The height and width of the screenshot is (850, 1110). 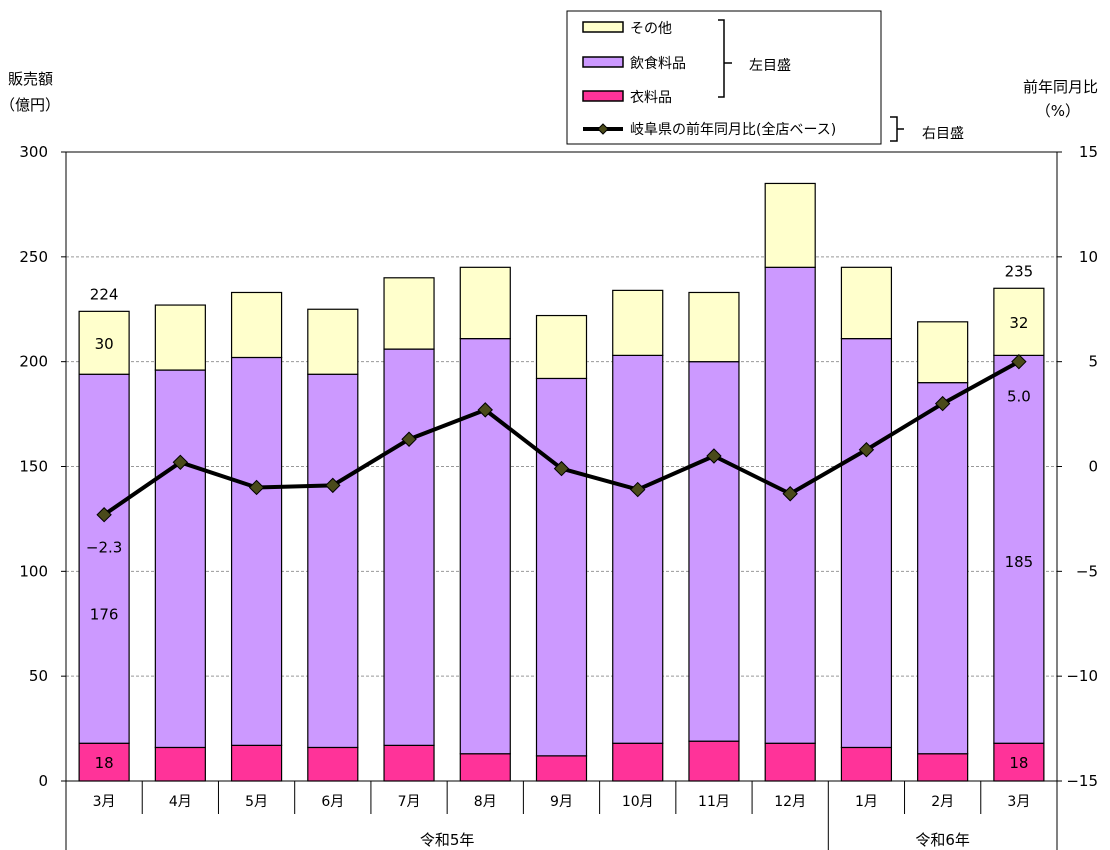 I want to click on left-axis-tick-label: 150, so click(x=33, y=467).